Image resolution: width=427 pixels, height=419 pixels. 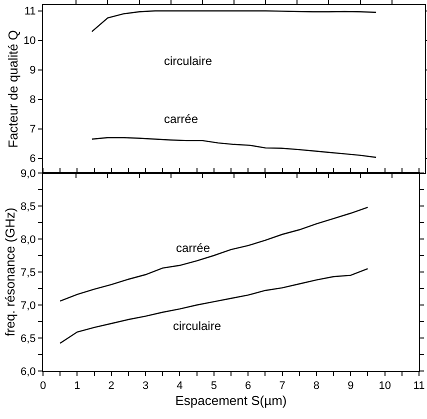 What do you see at coordinates (28, 240) in the screenshot?
I see `y-tick-label: 8,0` at bounding box center [28, 240].